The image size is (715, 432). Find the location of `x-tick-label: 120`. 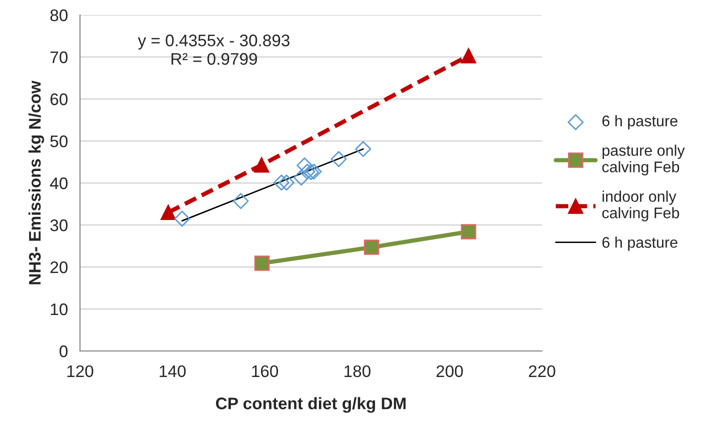

x-tick-label: 120 is located at coordinates (80, 371).